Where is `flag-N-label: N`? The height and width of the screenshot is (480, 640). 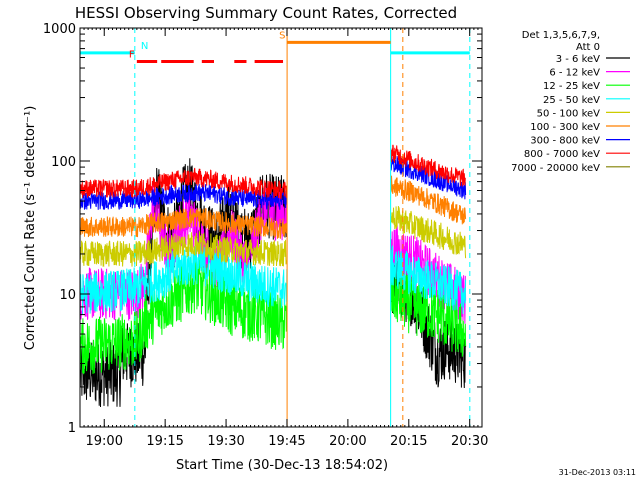 flag-N-label: N is located at coordinates (144, 46).